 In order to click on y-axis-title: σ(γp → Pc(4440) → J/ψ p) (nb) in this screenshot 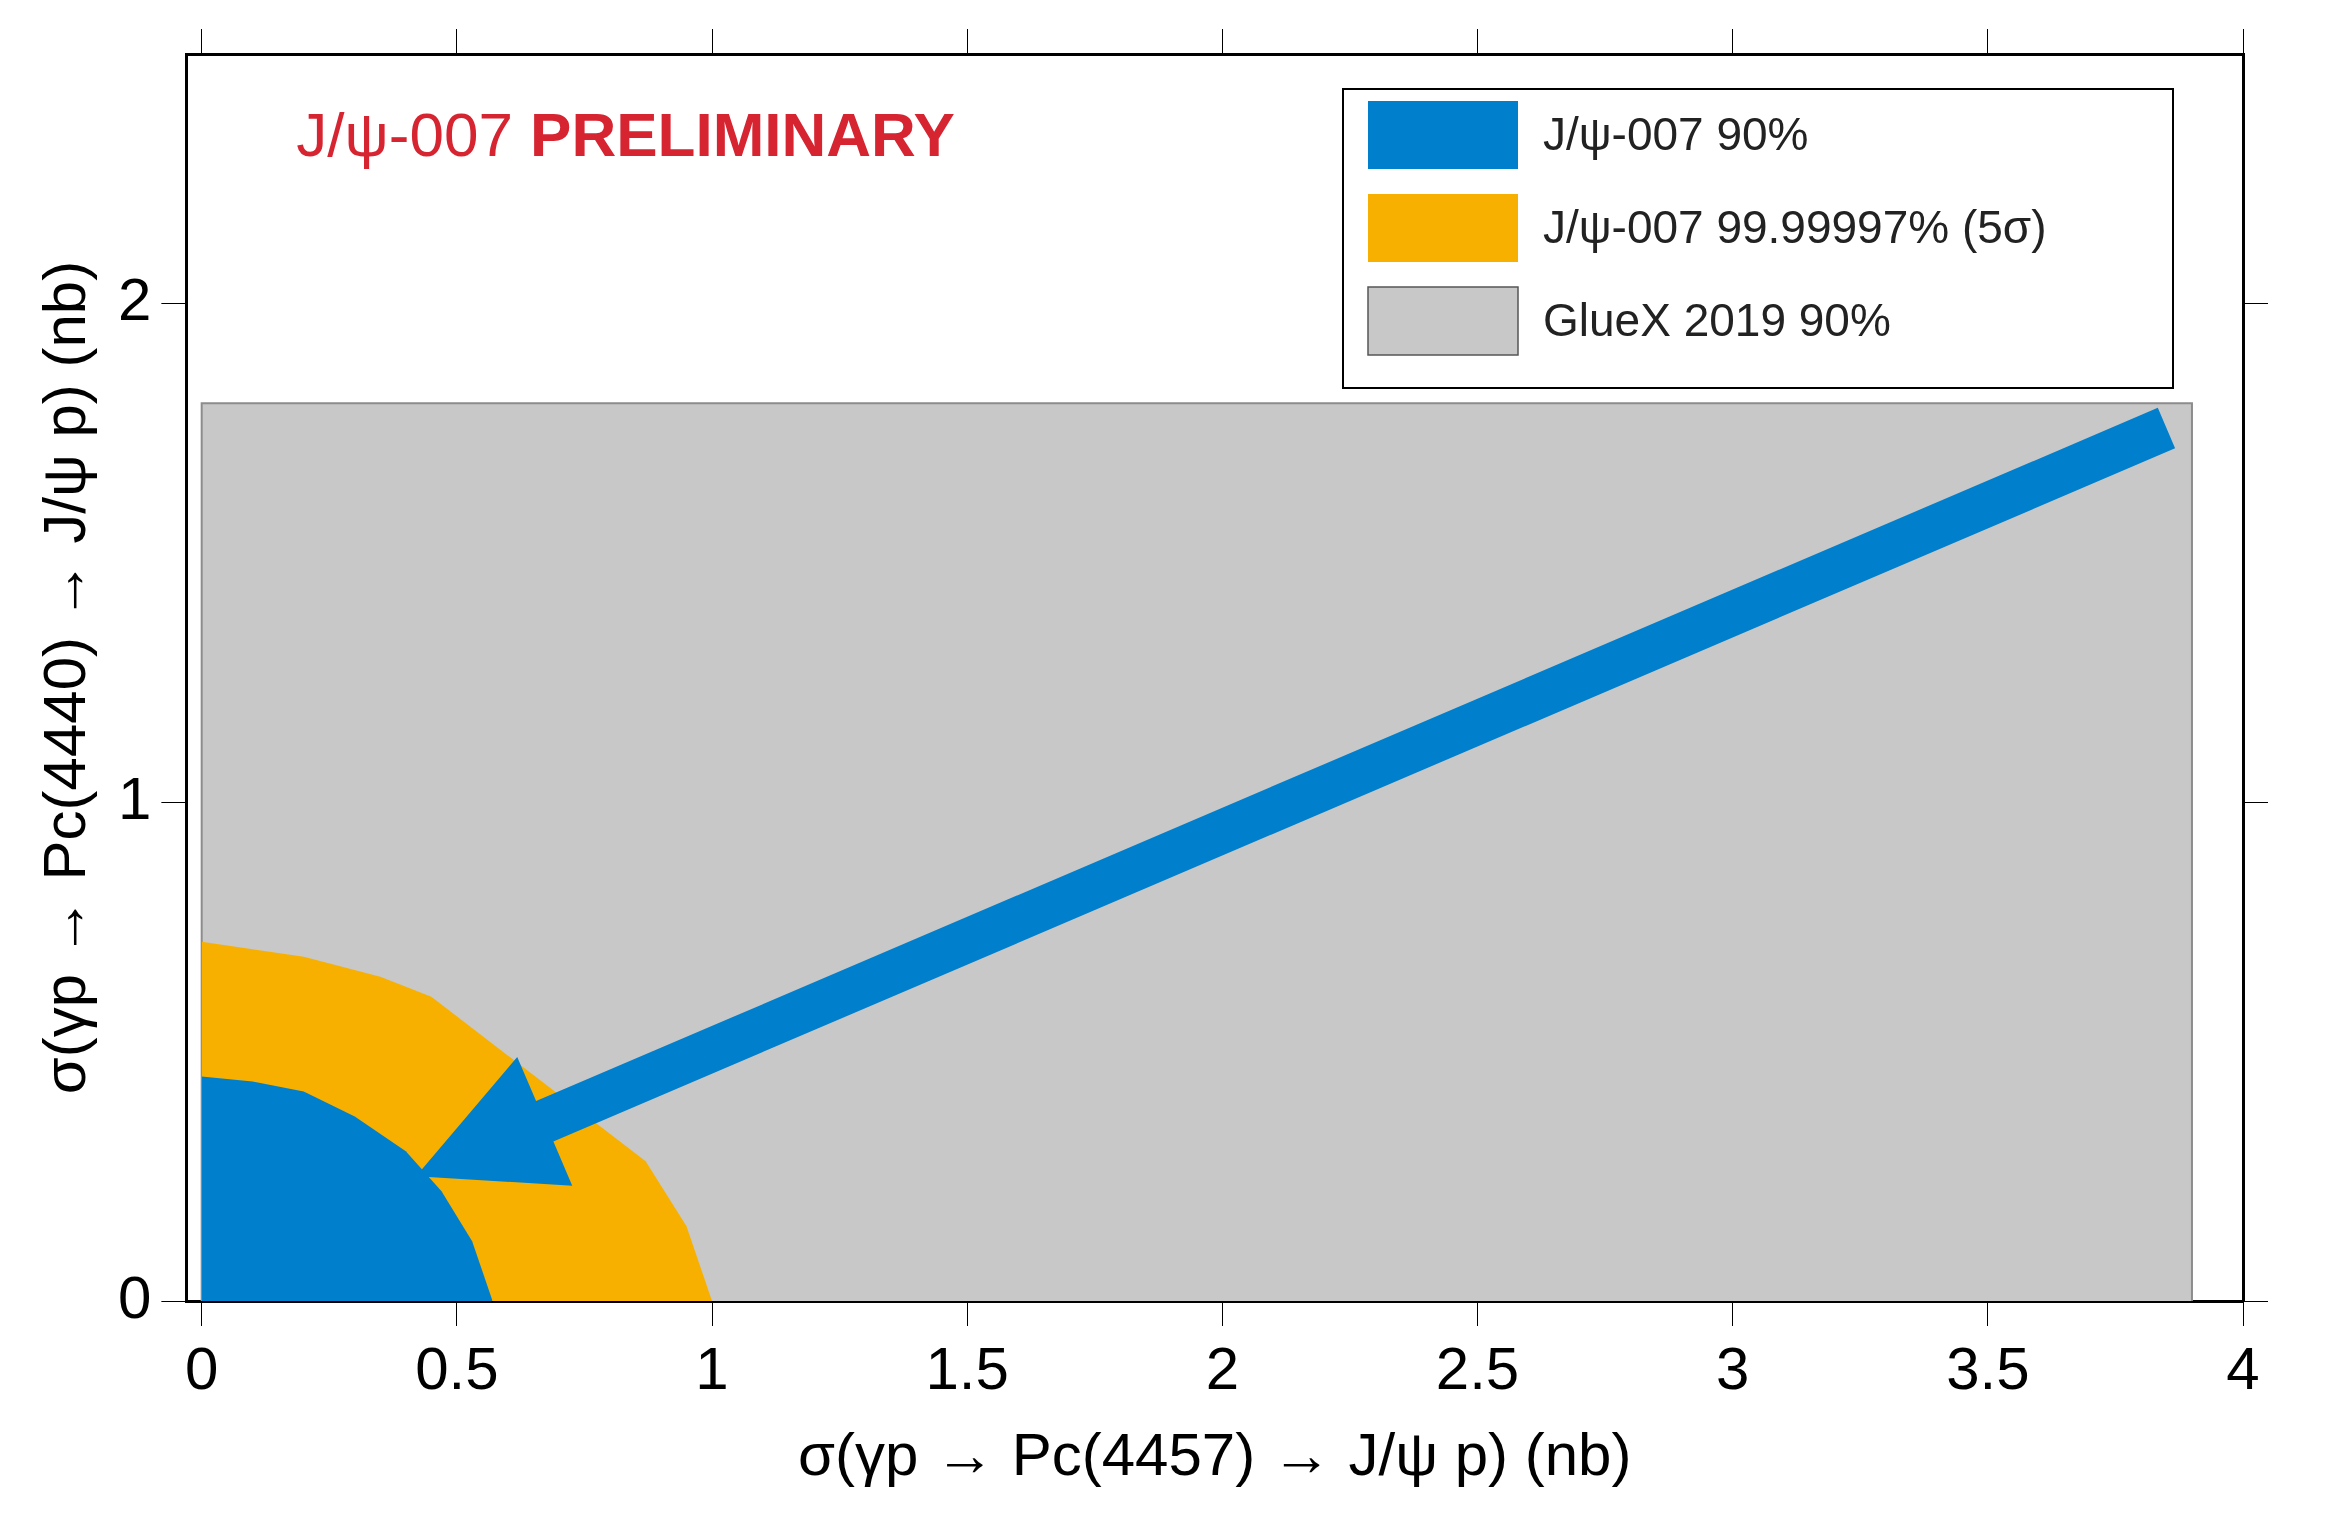, I will do `click(64, 677)`.